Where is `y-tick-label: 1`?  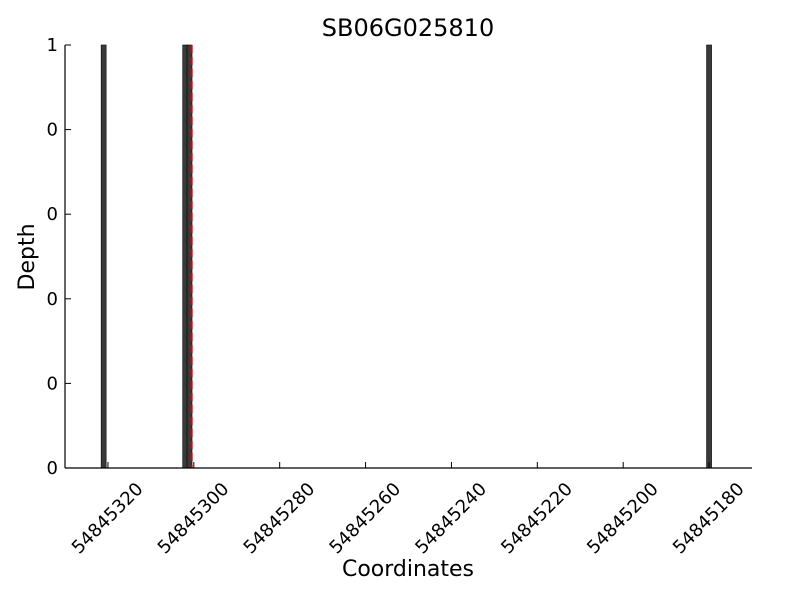 y-tick-label: 1 is located at coordinates (52, 45).